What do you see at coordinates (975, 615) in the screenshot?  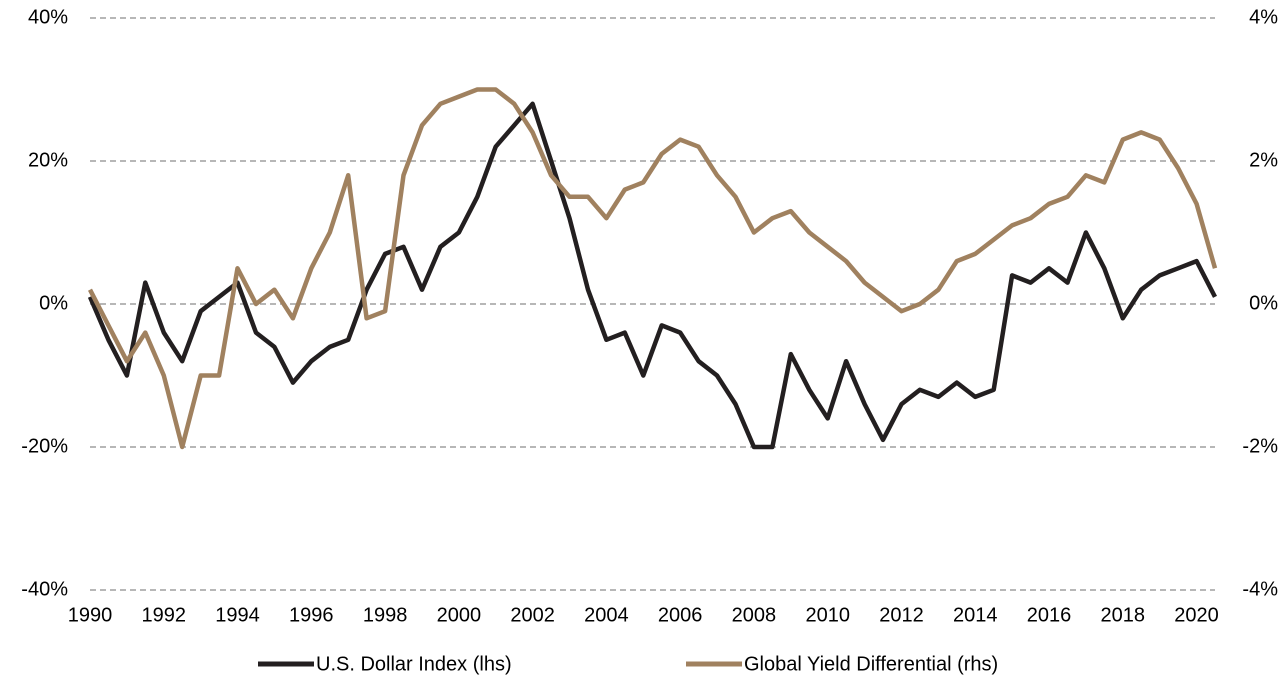 I see `x-tick-label: 2014` at bounding box center [975, 615].